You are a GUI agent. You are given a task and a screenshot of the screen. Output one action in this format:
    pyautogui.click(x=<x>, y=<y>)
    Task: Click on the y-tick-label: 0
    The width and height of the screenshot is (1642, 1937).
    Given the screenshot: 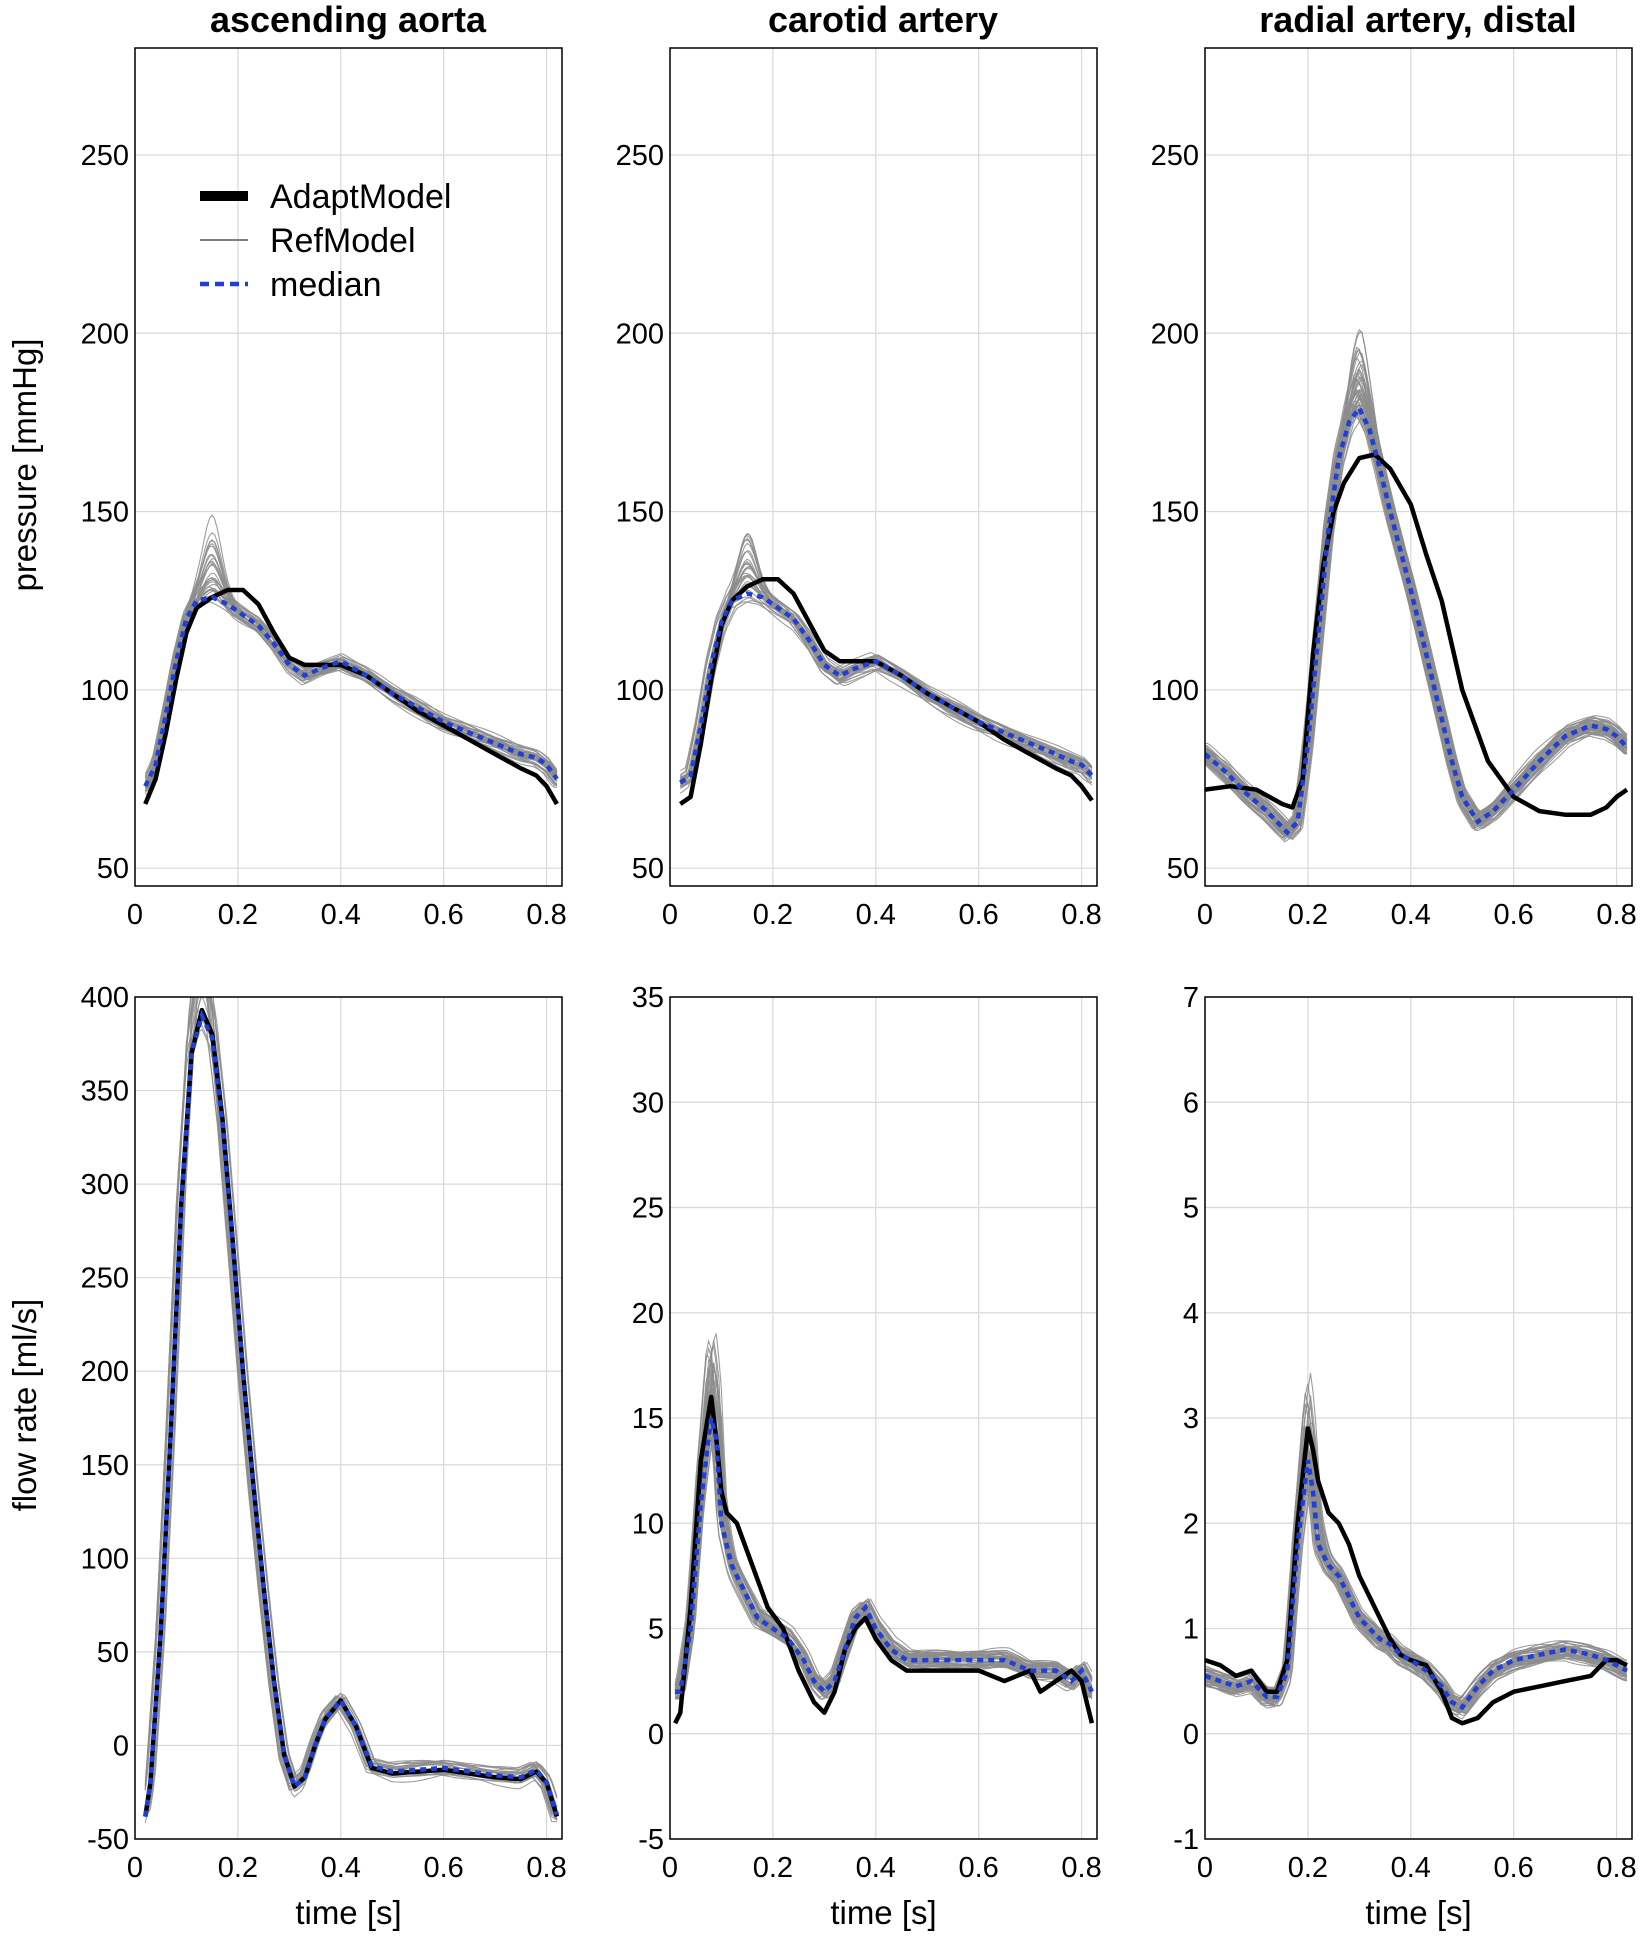 What is the action you would take?
    pyautogui.click(x=656, y=1735)
    